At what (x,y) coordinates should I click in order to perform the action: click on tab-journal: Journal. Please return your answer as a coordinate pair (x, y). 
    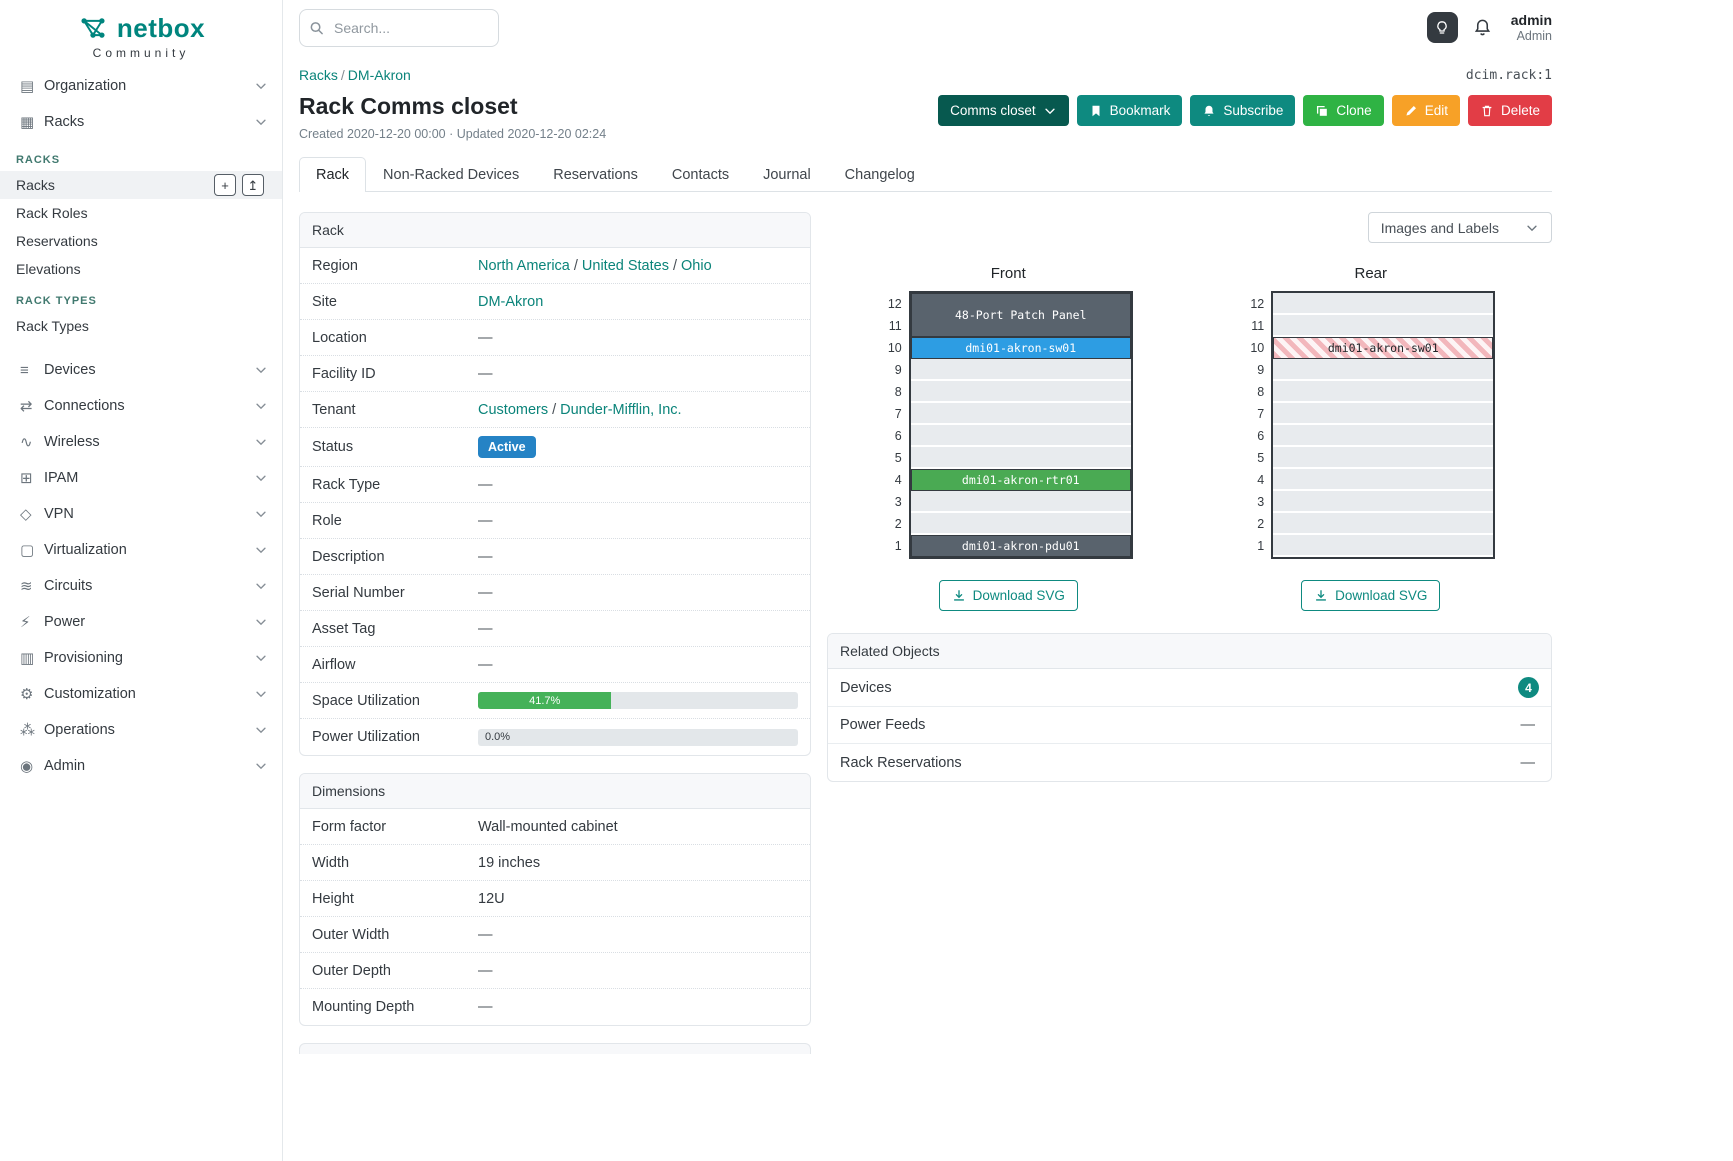
    Looking at the image, I should click on (787, 175).